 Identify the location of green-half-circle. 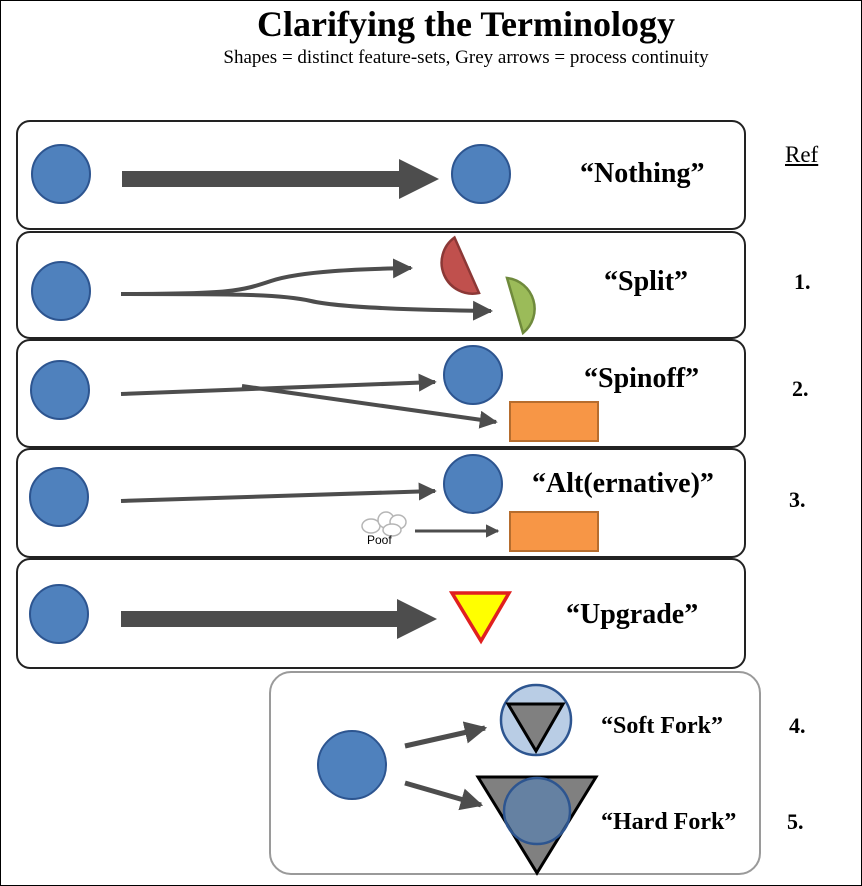
(520, 306).